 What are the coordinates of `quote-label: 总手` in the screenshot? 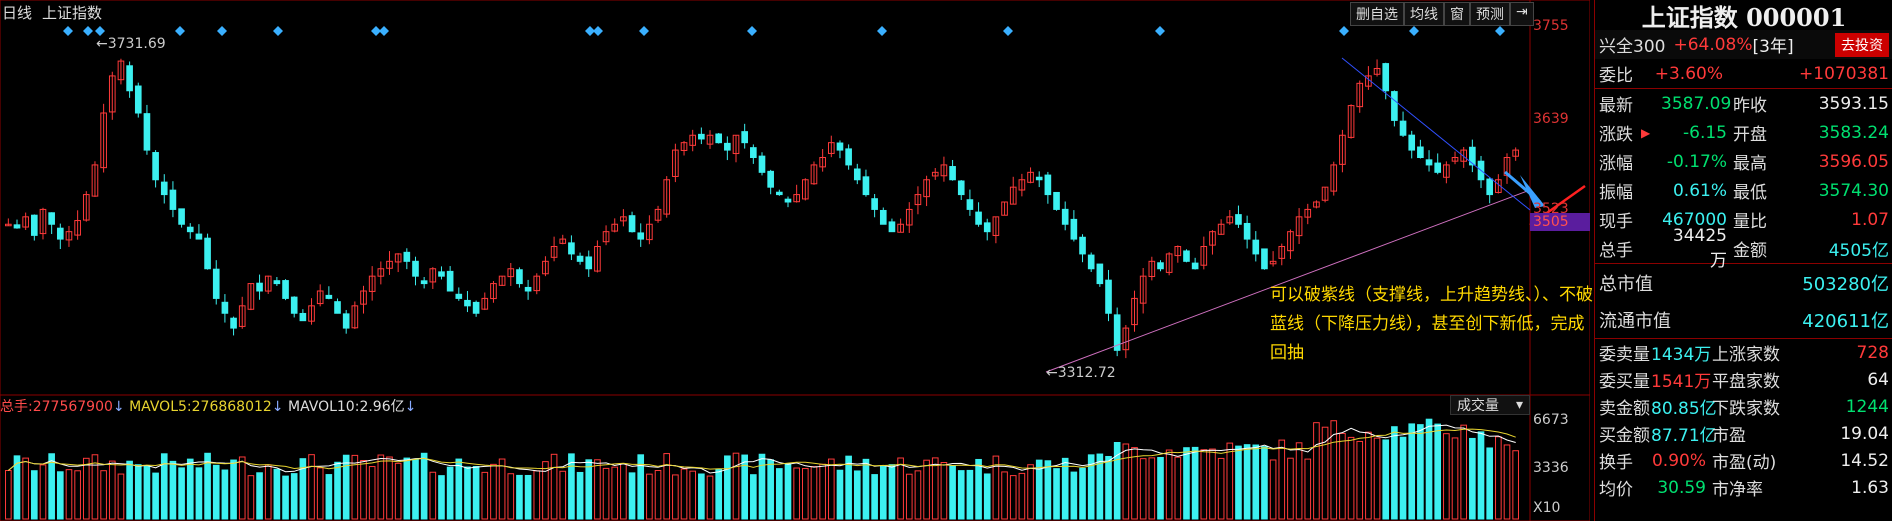 It's located at (1616, 251).